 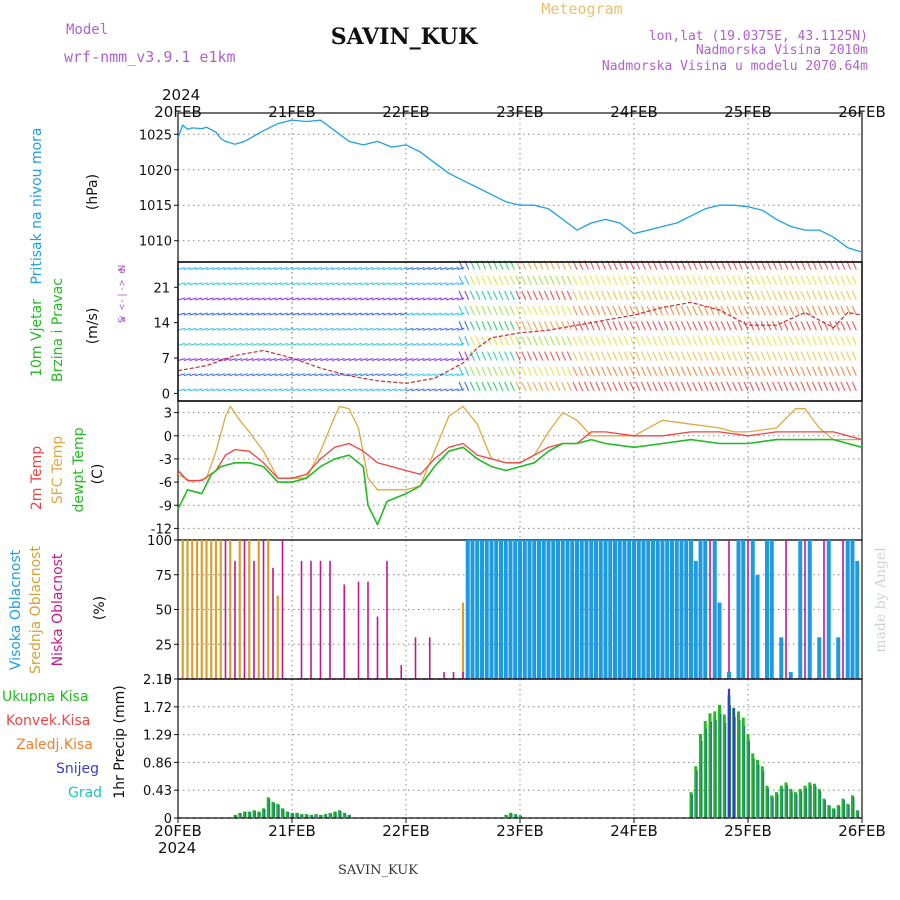 What do you see at coordinates (503, 750) in the screenshot?
I see `precipitation-panel: 0 0.43 0.86 1.29 1.72 2.15` at bounding box center [503, 750].